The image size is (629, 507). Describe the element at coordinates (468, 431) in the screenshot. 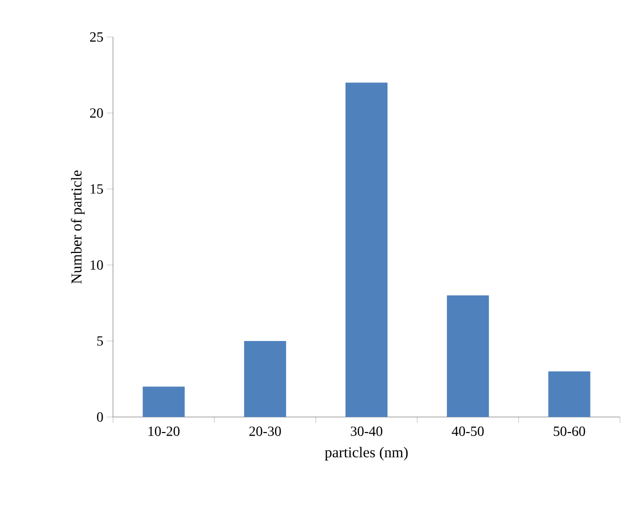

I see `x-tick-label: 40-50` at that location.